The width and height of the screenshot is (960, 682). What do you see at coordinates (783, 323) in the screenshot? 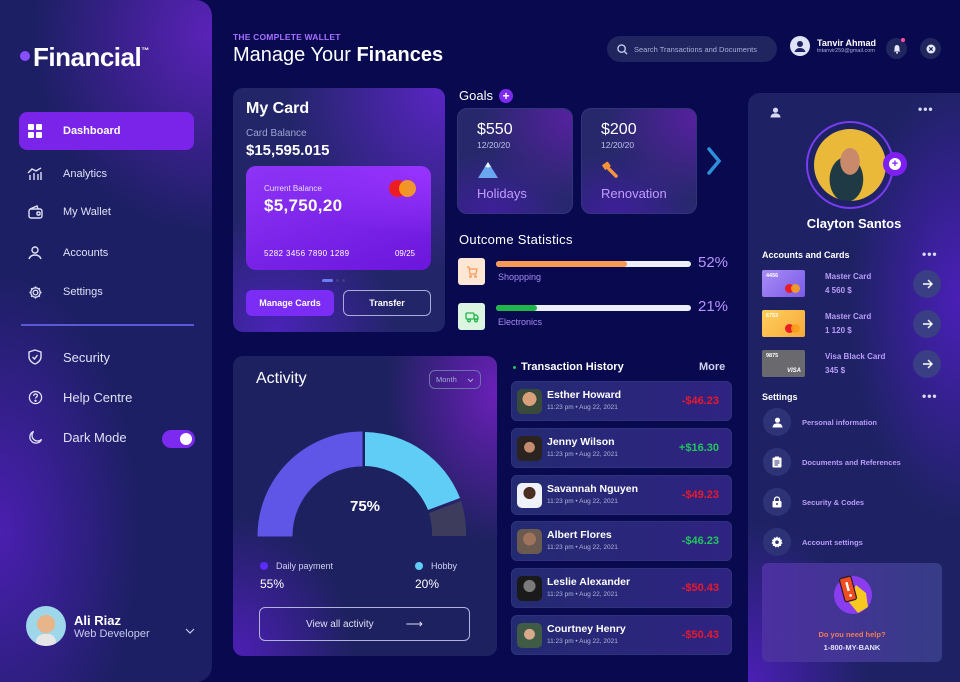
I see `card-thumbnail: 6753` at bounding box center [783, 323].